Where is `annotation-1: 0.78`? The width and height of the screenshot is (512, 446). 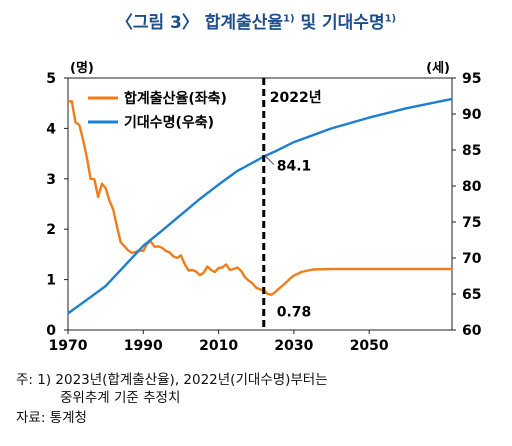
annotation-1: 0.78 is located at coordinates (294, 313).